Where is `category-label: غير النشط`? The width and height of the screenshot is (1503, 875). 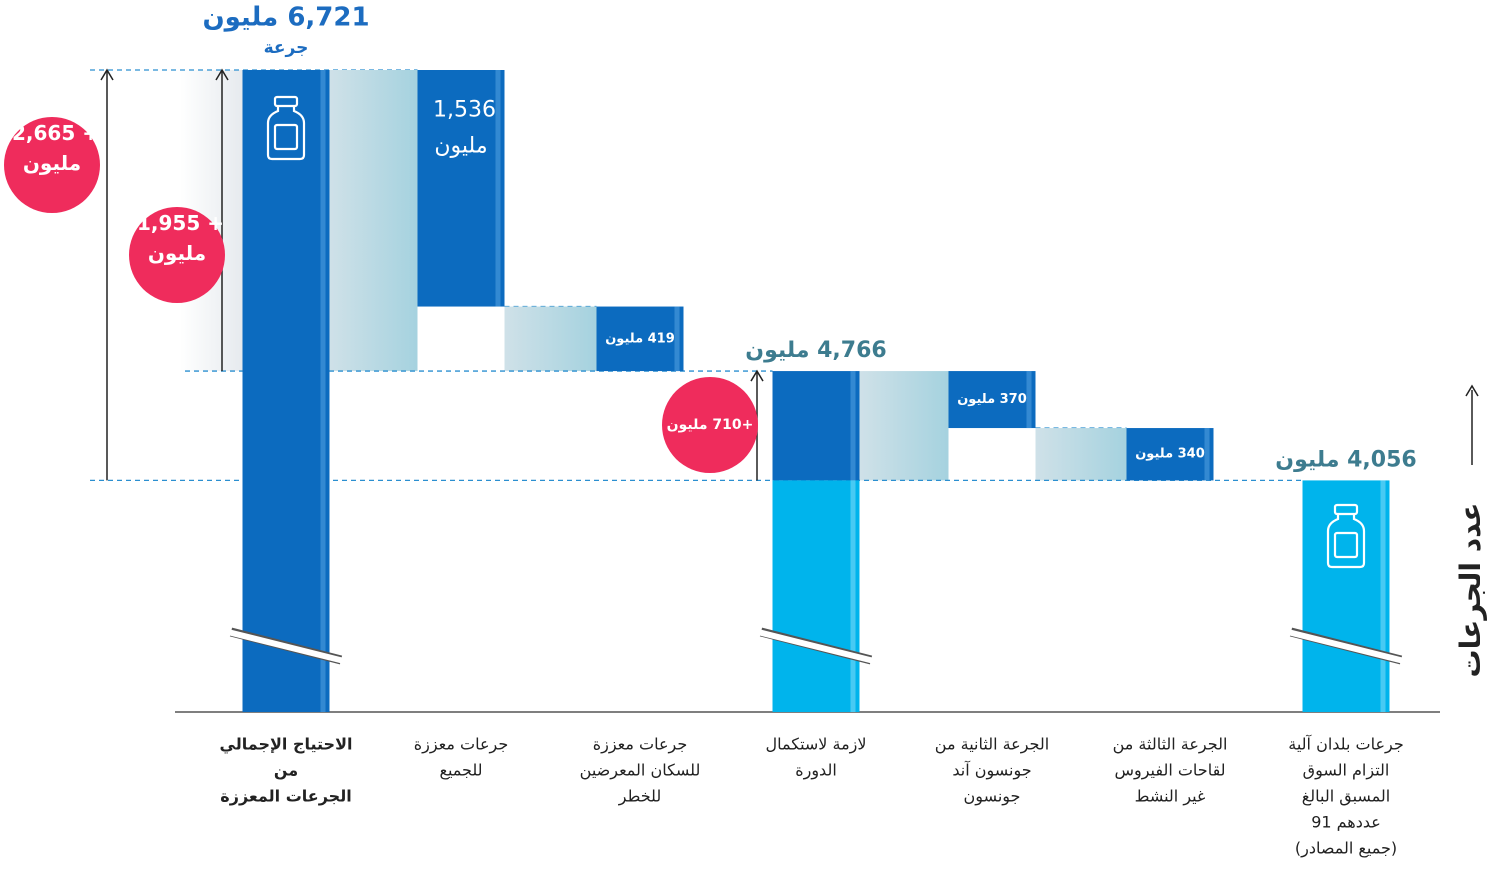 category-label: غير النشط is located at coordinates (1170, 797).